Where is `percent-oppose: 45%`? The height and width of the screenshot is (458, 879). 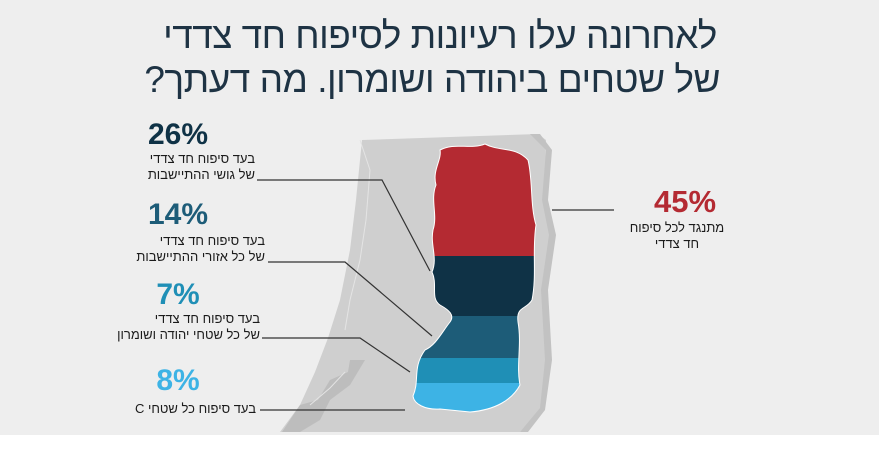 percent-oppose: 45% is located at coordinates (685, 201).